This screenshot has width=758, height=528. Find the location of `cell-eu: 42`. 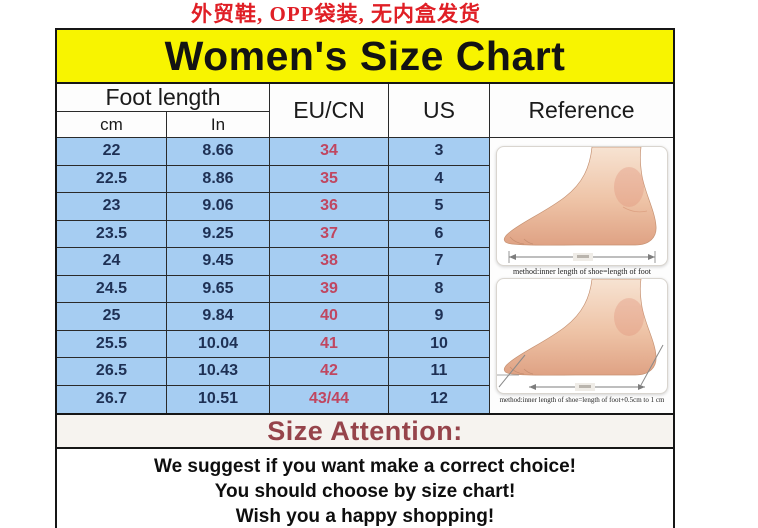

cell-eu: 42 is located at coordinates (329, 372).